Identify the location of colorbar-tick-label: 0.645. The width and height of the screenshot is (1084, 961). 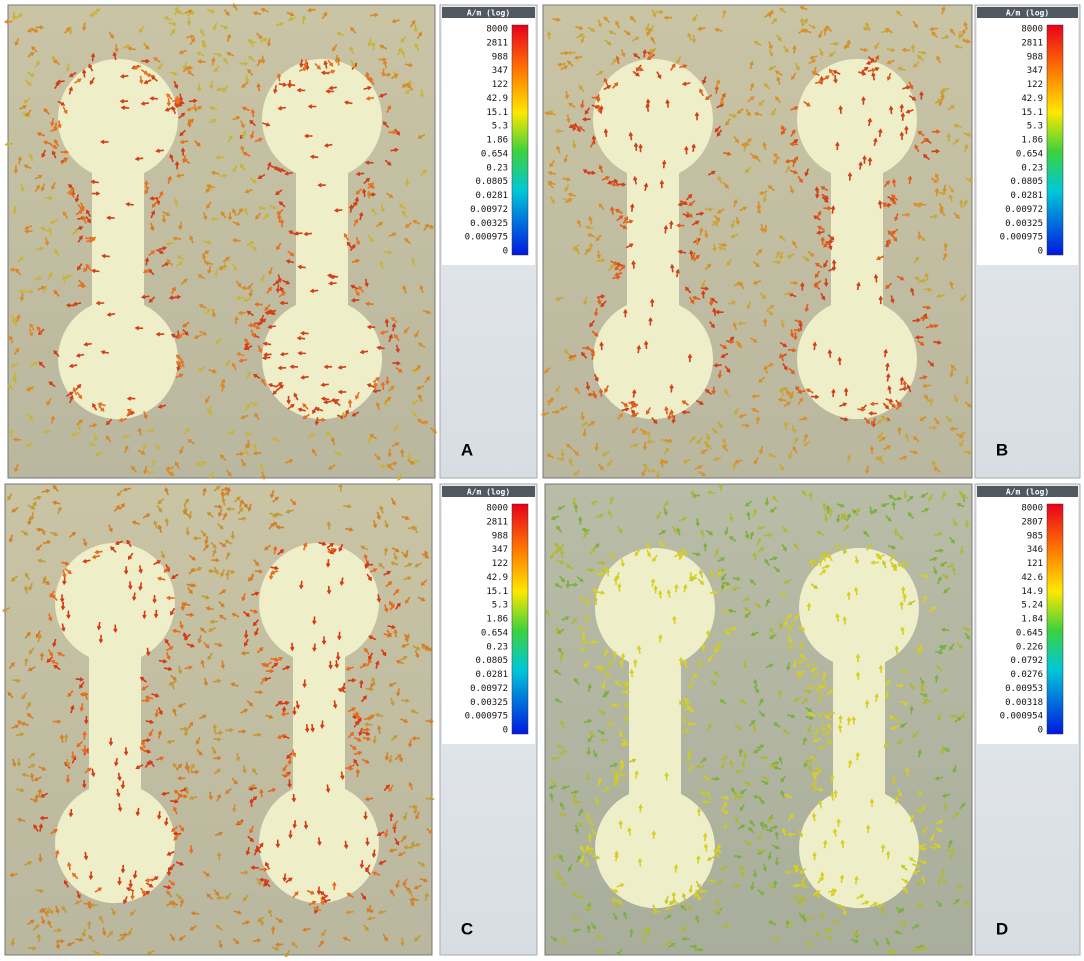
(1029, 633).